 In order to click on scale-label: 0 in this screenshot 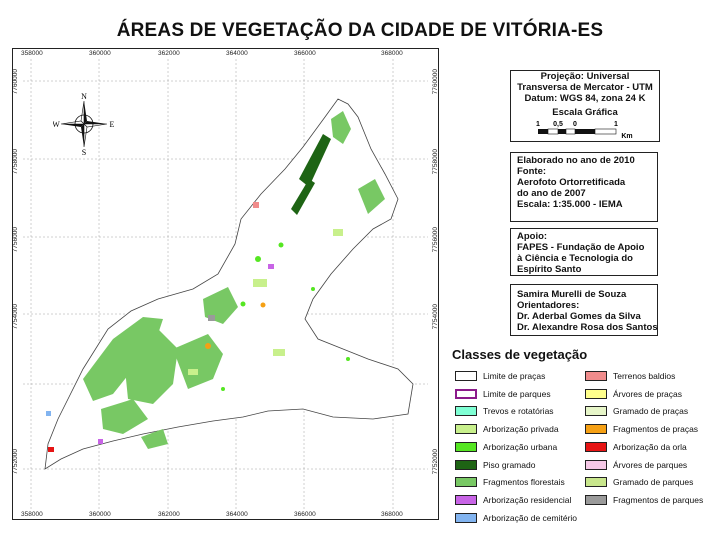, I will do `click(575, 124)`.